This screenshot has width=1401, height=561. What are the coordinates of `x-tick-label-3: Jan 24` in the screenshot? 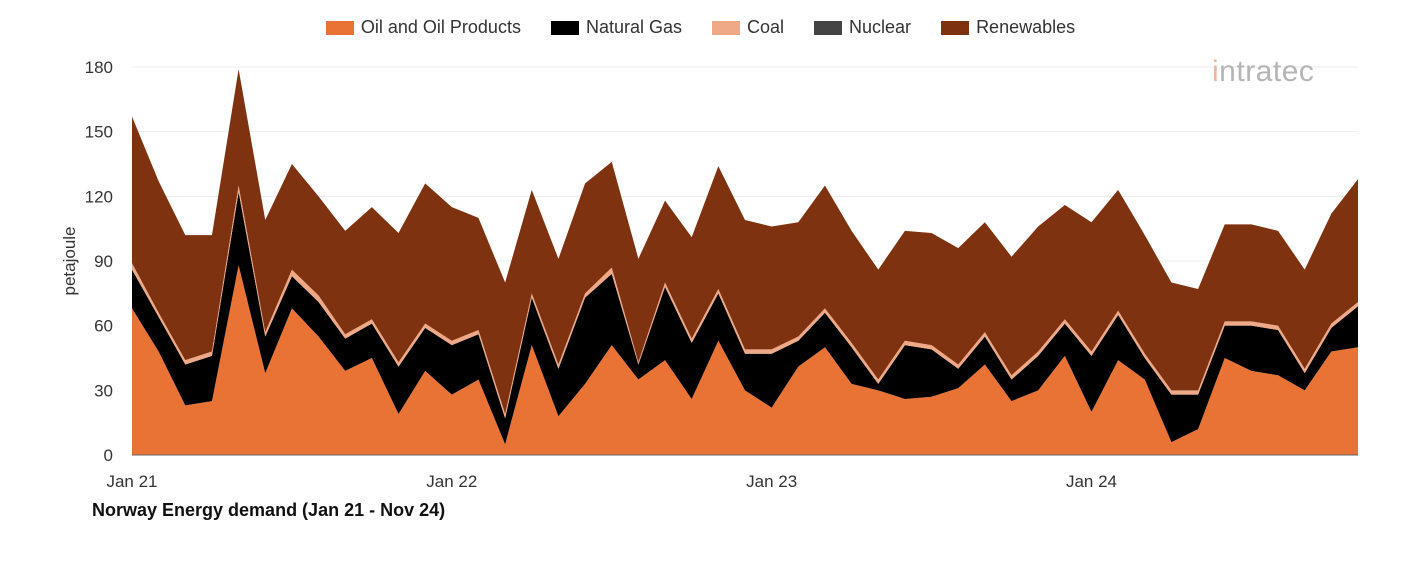 It's located at (1091, 481).